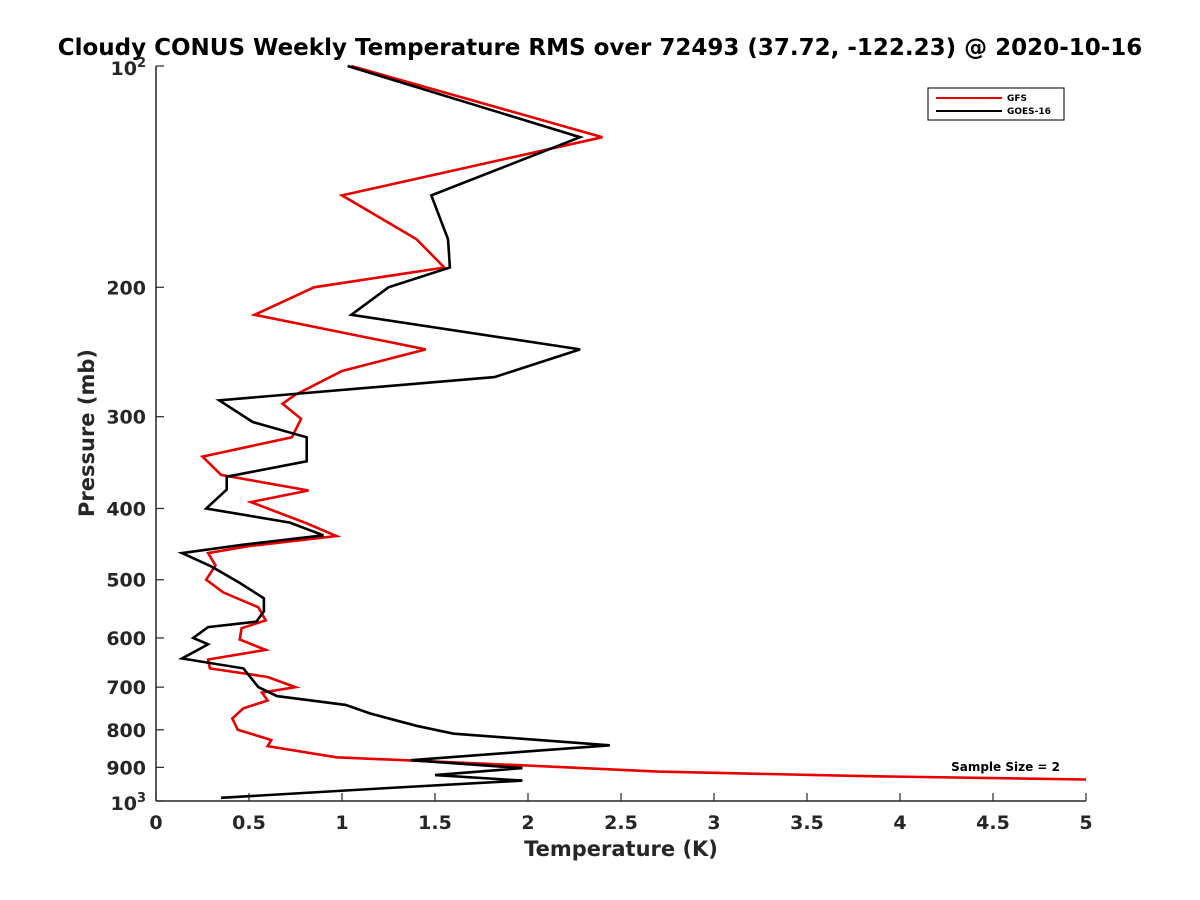 The width and height of the screenshot is (1200, 900). I want to click on legend-label-gfs: GFS, so click(1017, 99).